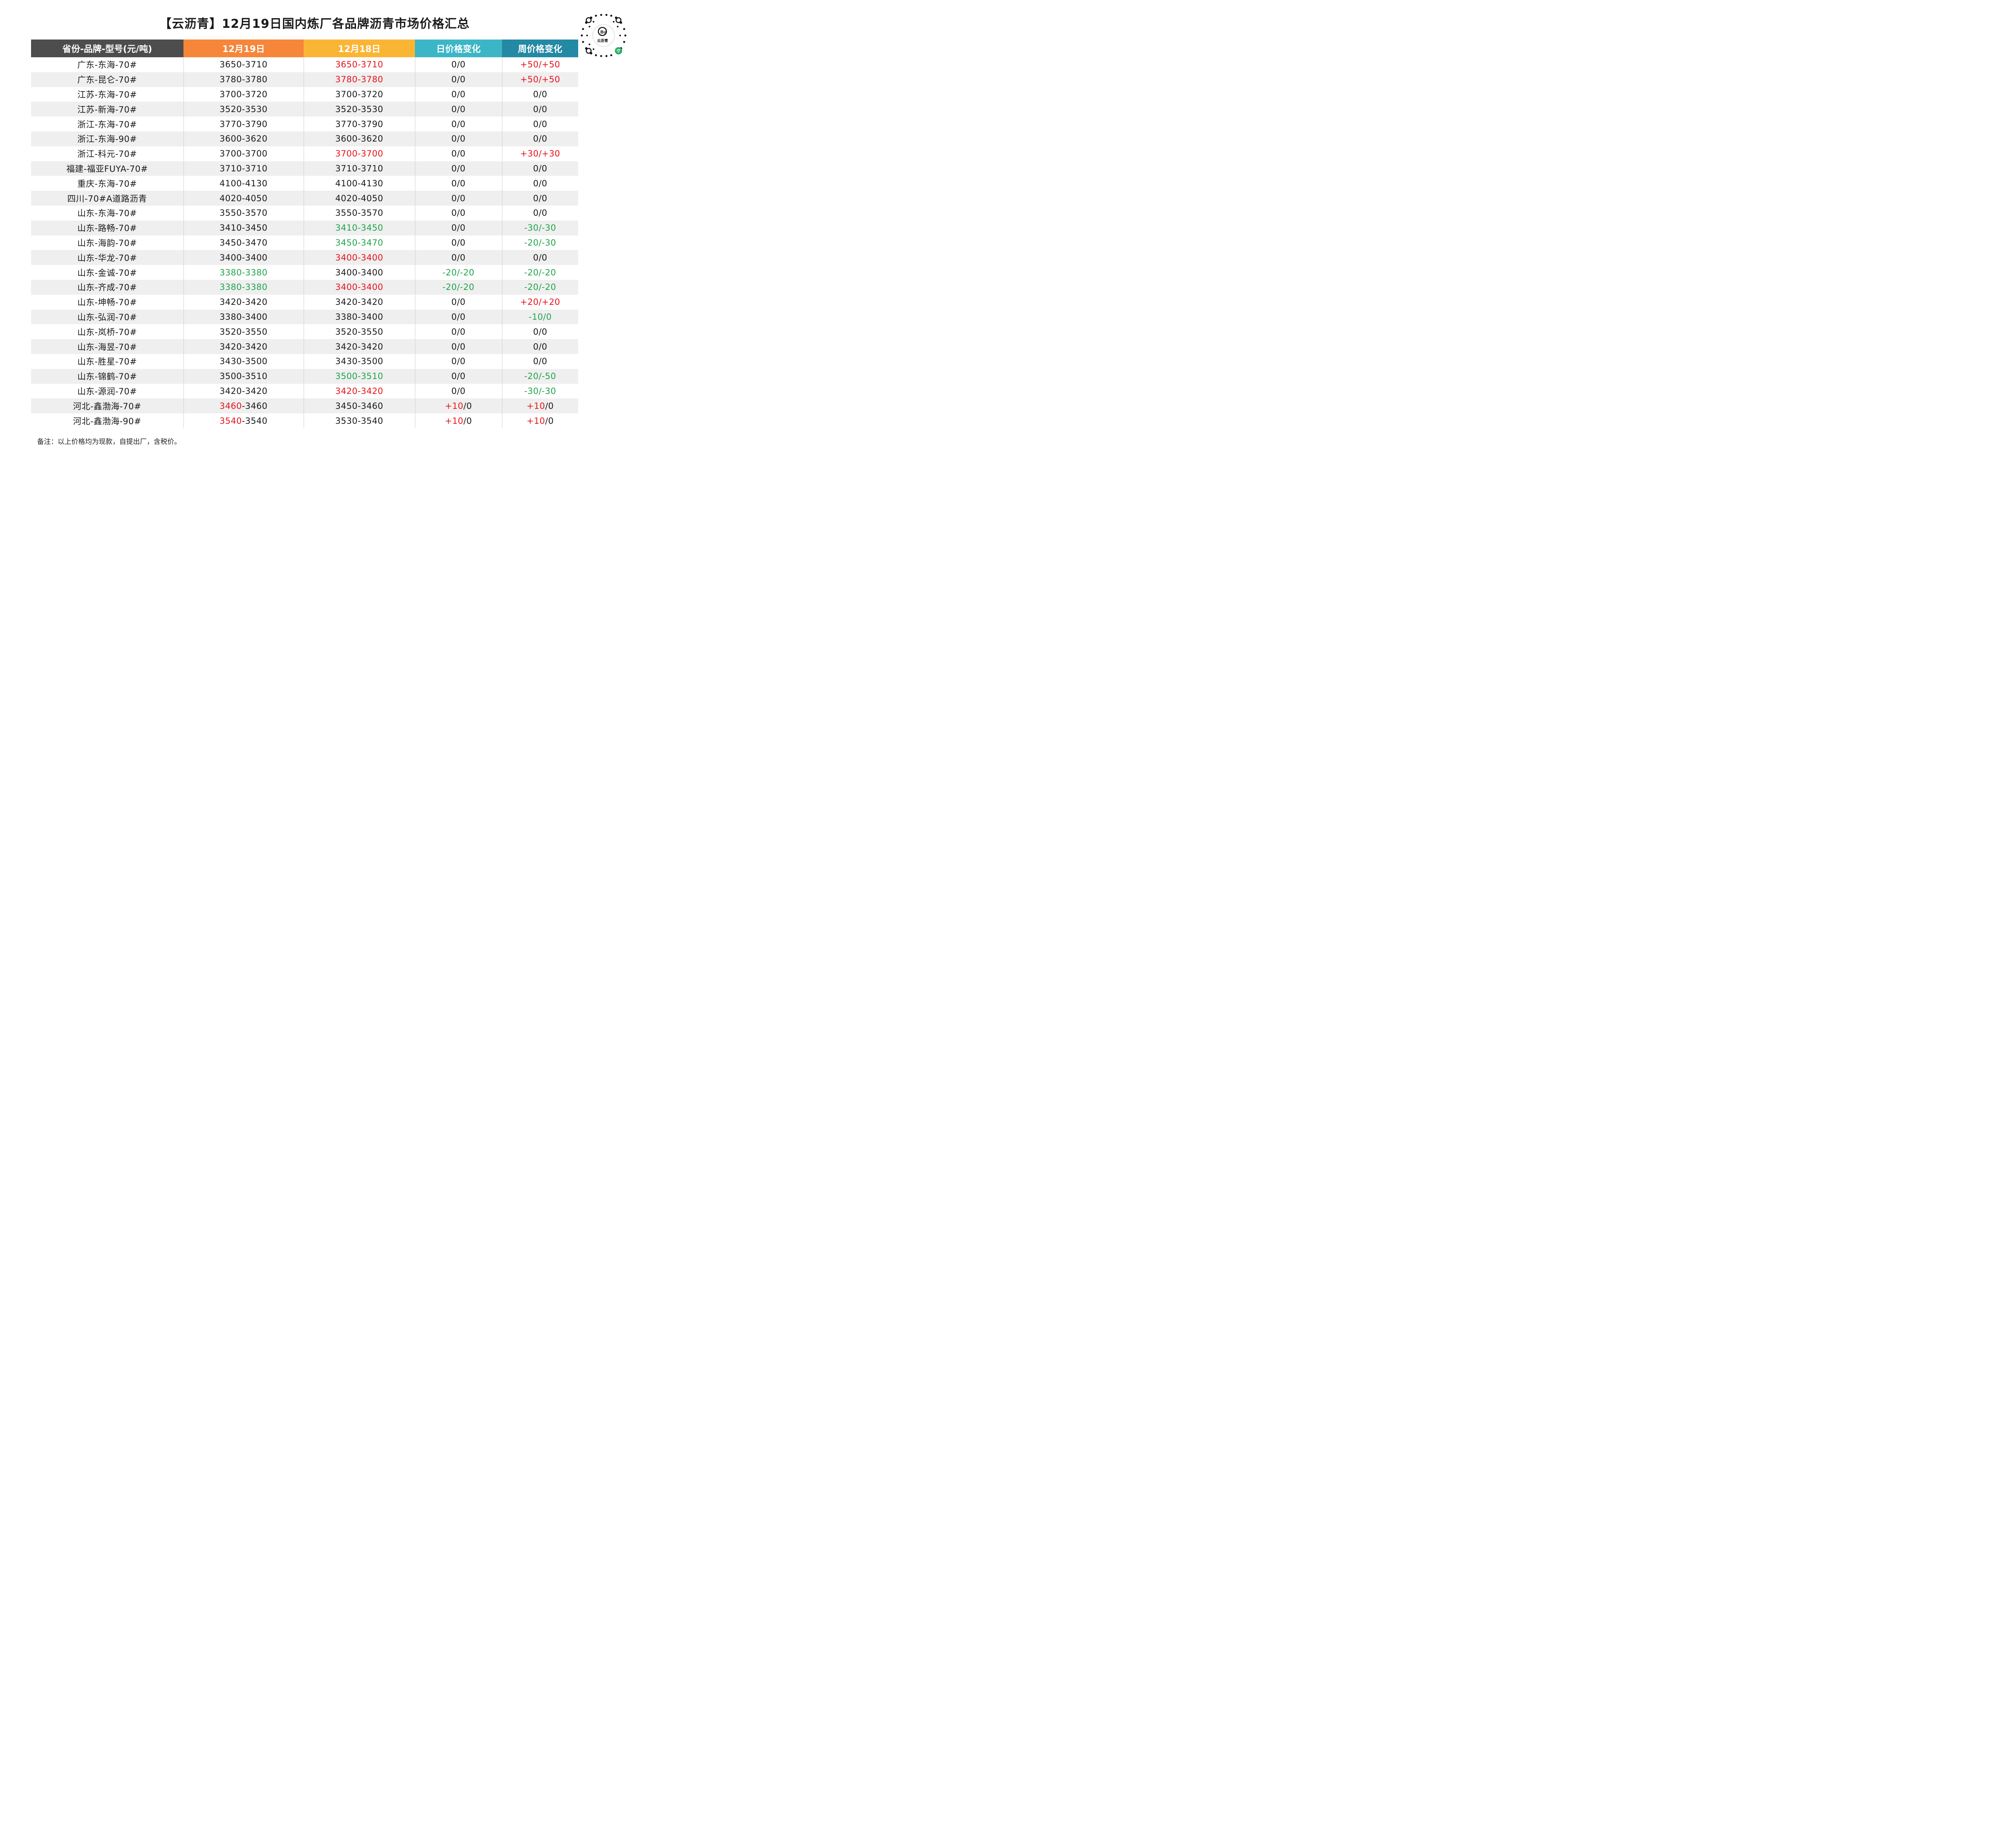  I want to click on table-row: 河北-鑫渤海-90# 3540-3540 3530-3540 +10/0 +10/0, so click(304, 420).